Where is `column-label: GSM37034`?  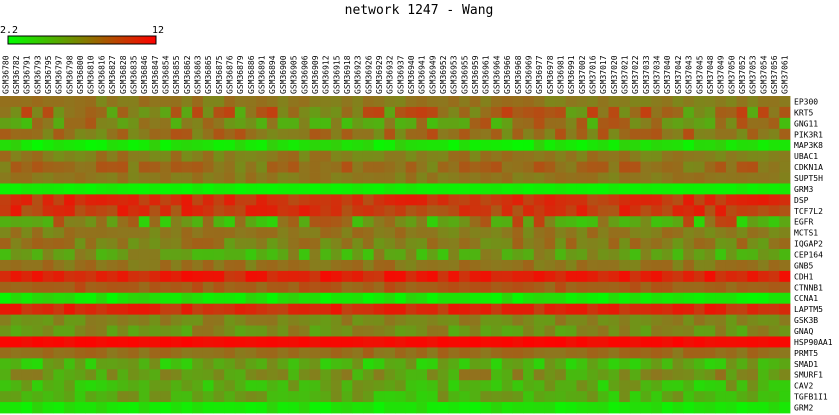 column-label: GSM37034 is located at coordinates (657, 74).